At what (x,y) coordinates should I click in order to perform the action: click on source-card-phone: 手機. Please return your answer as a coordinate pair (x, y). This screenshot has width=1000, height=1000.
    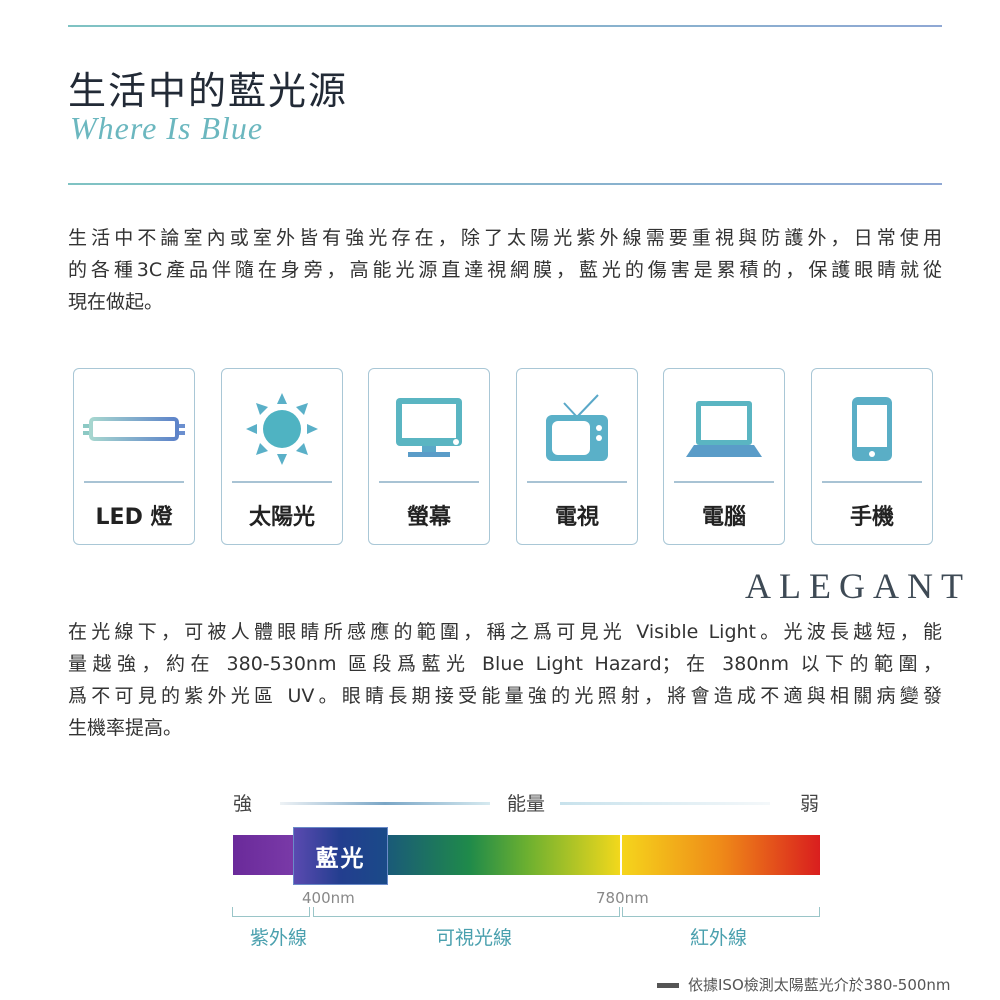
    Looking at the image, I should click on (872, 456).